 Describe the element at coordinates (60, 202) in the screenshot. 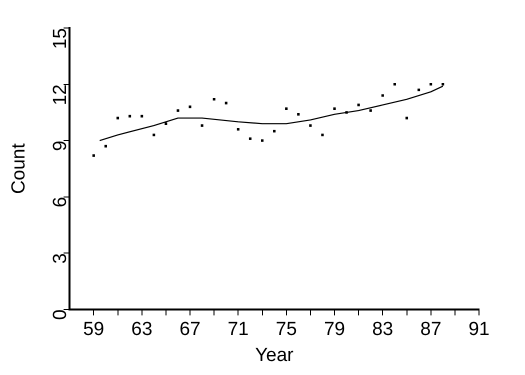

I see `y-tick-label: 6` at that location.